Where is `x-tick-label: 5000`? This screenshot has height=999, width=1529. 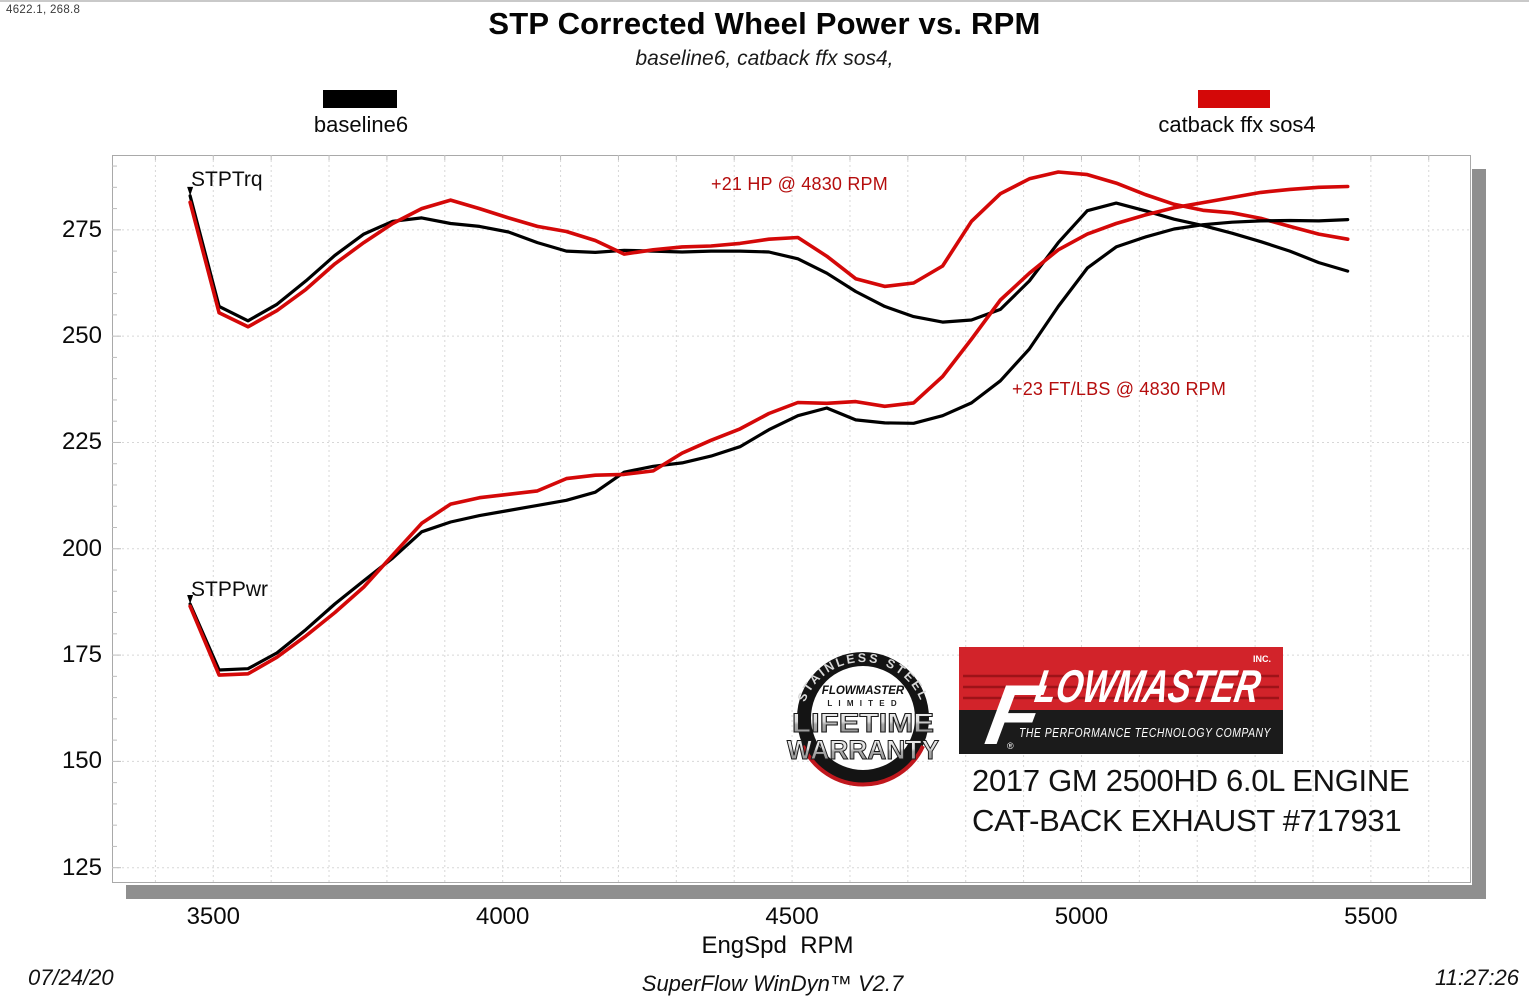 x-tick-label: 5000 is located at coordinates (1081, 916).